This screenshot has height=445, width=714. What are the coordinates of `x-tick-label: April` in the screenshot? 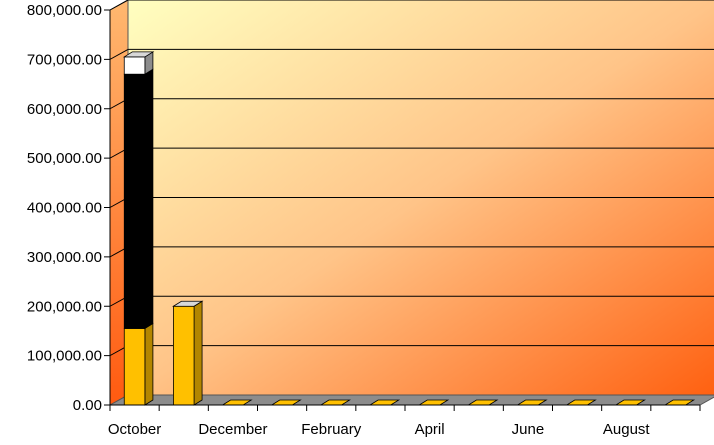 It's located at (430, 429).